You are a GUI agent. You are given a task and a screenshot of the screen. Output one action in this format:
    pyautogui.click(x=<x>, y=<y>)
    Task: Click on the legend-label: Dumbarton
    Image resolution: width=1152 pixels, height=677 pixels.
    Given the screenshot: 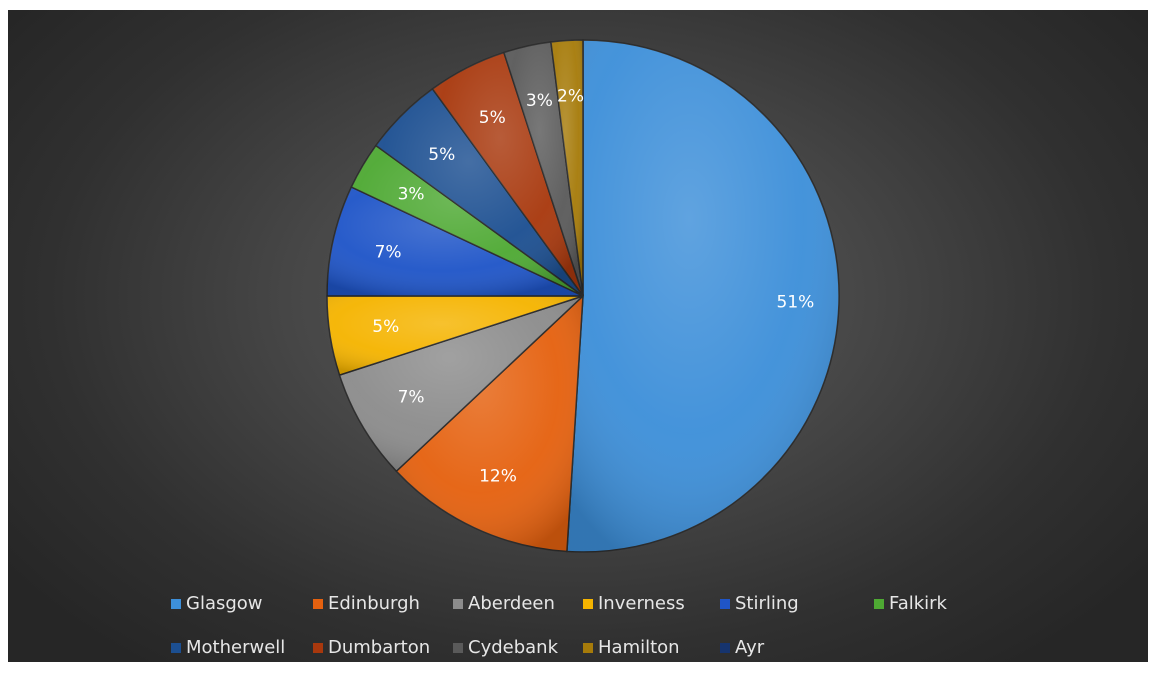 What is the action you would take?
    pyautogui.click(x=379, y=647)
    